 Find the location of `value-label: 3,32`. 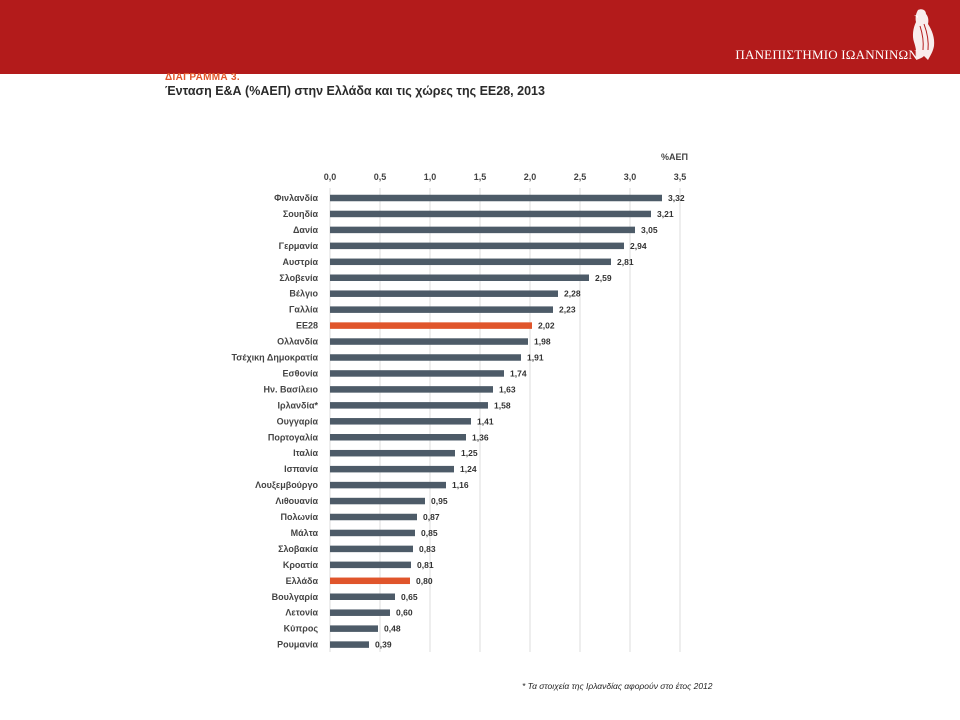

value-label: 3,32 is located at coordinates (676, 198).